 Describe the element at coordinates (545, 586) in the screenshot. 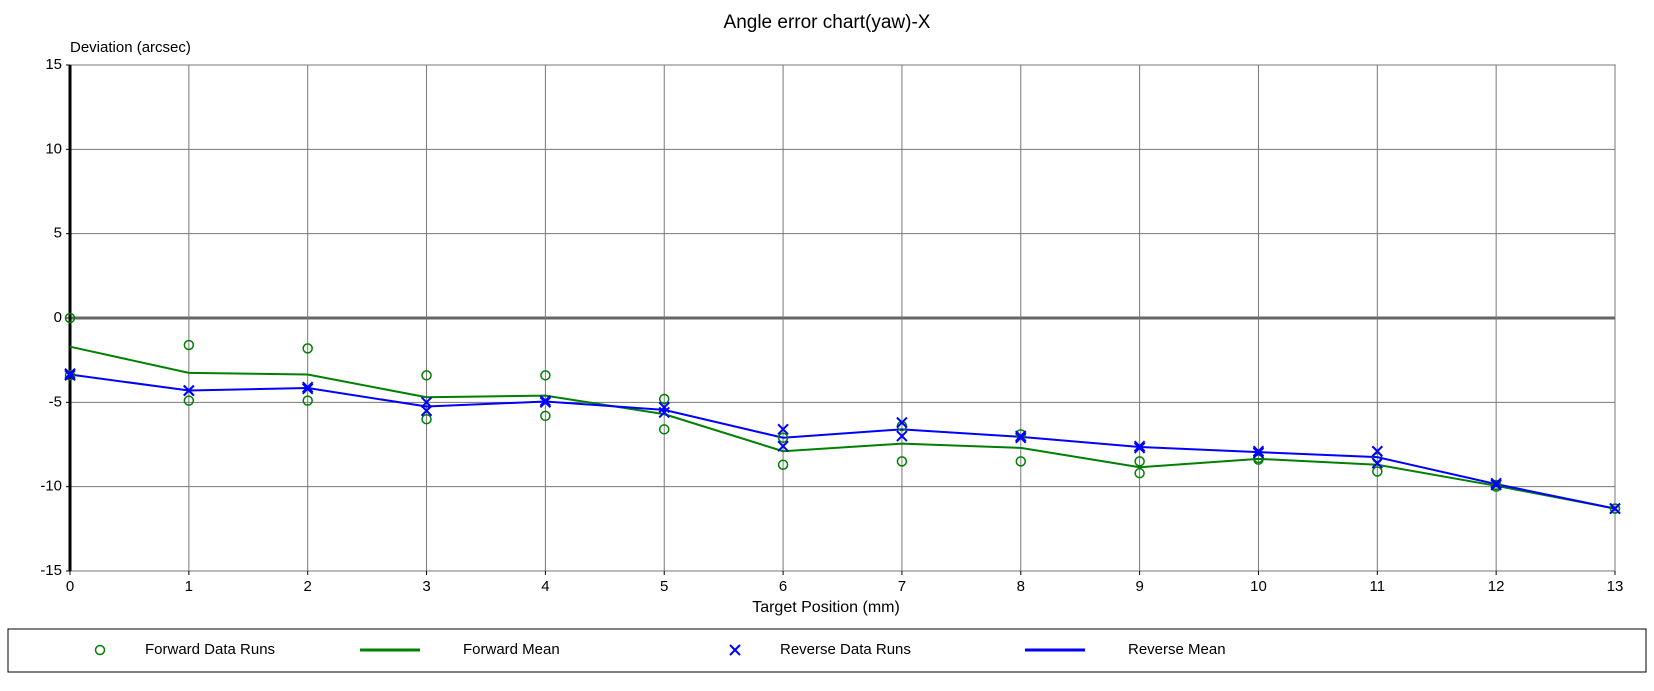

I see `x-tick-label: 4` at that location.